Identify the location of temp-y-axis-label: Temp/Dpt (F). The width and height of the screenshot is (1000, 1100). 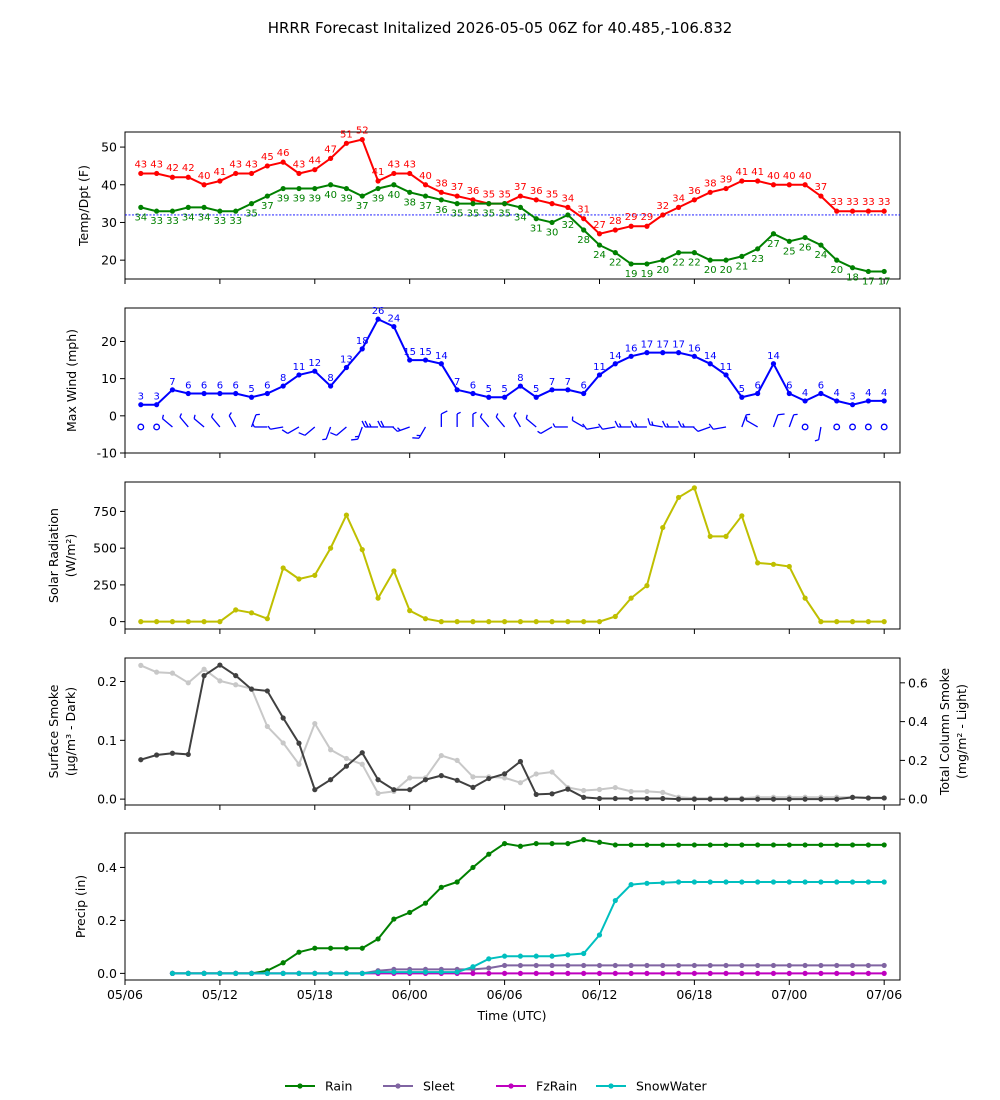
(83, 206).